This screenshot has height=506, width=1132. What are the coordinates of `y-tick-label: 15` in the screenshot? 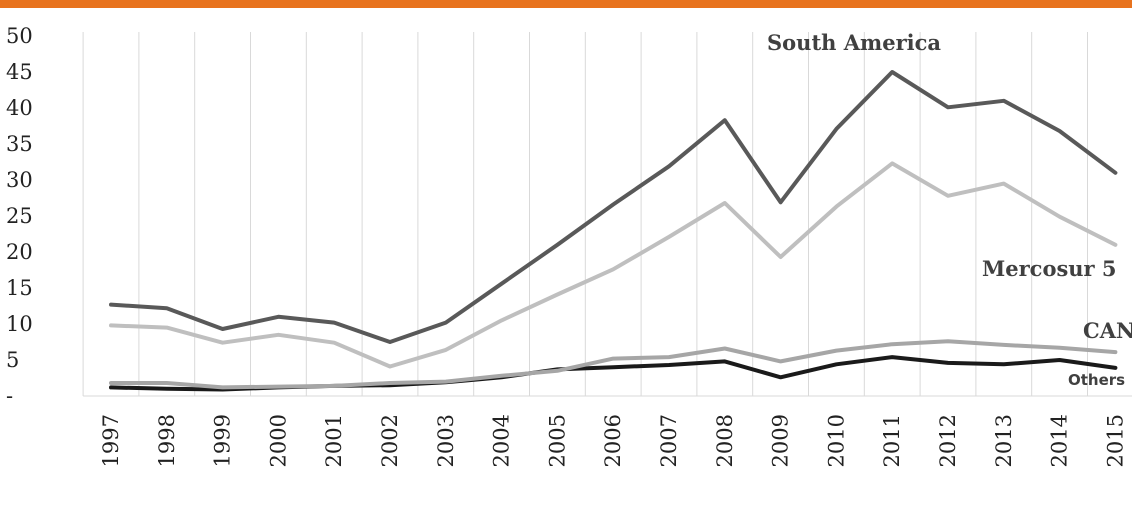 It's located at (19, 288).